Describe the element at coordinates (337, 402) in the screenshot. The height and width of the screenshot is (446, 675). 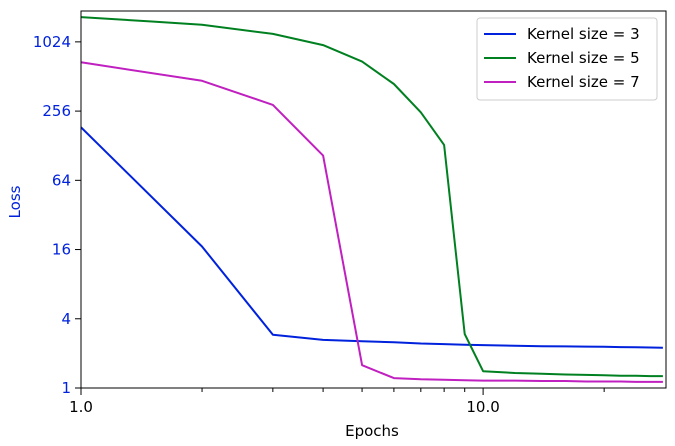
I see `x-ticks: 1.0 10.0` at that location.